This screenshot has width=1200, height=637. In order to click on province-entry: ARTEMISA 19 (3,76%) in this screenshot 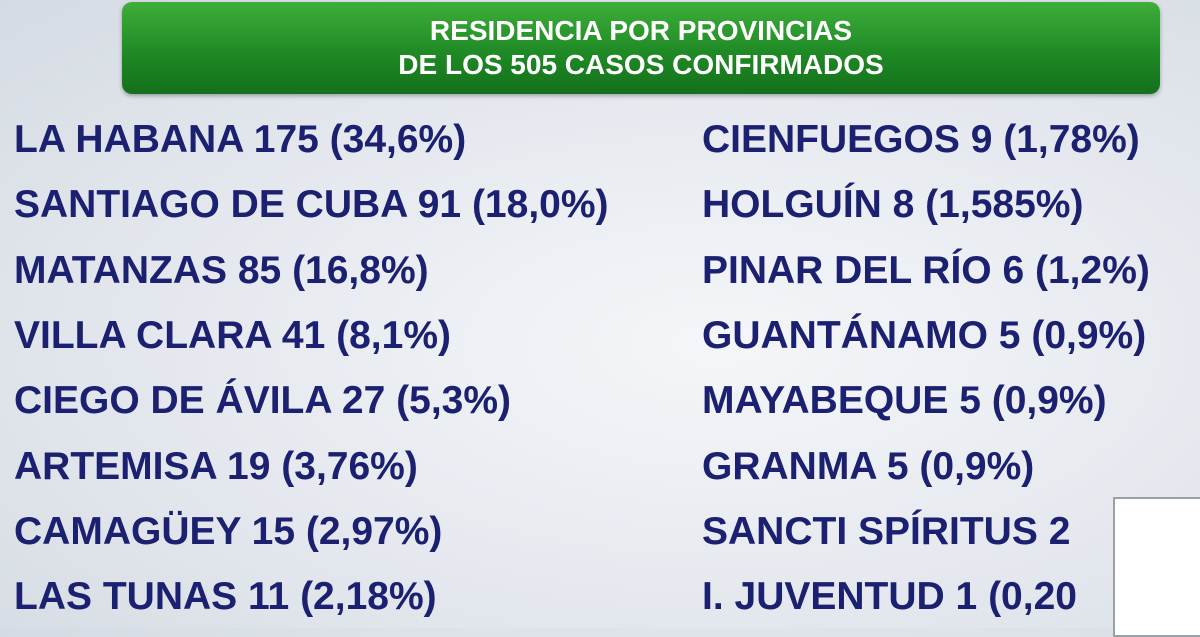, I will do `click(216, 466)`.